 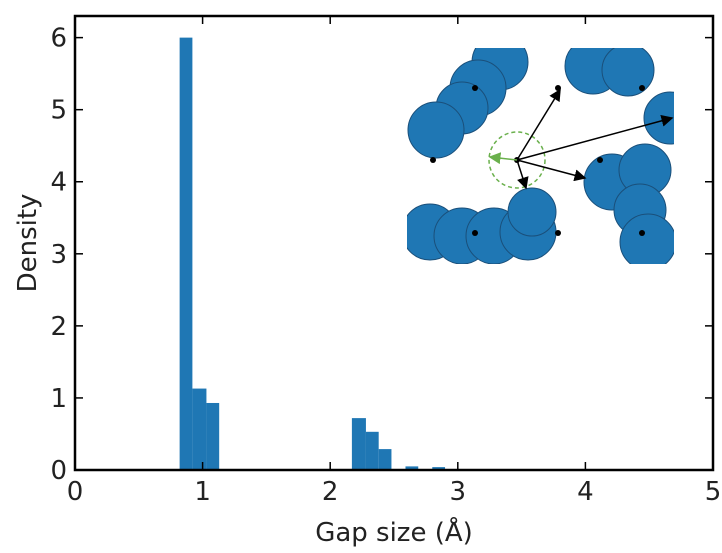 I want to click on x-tick-label: 1, so click(x=202, y=492).